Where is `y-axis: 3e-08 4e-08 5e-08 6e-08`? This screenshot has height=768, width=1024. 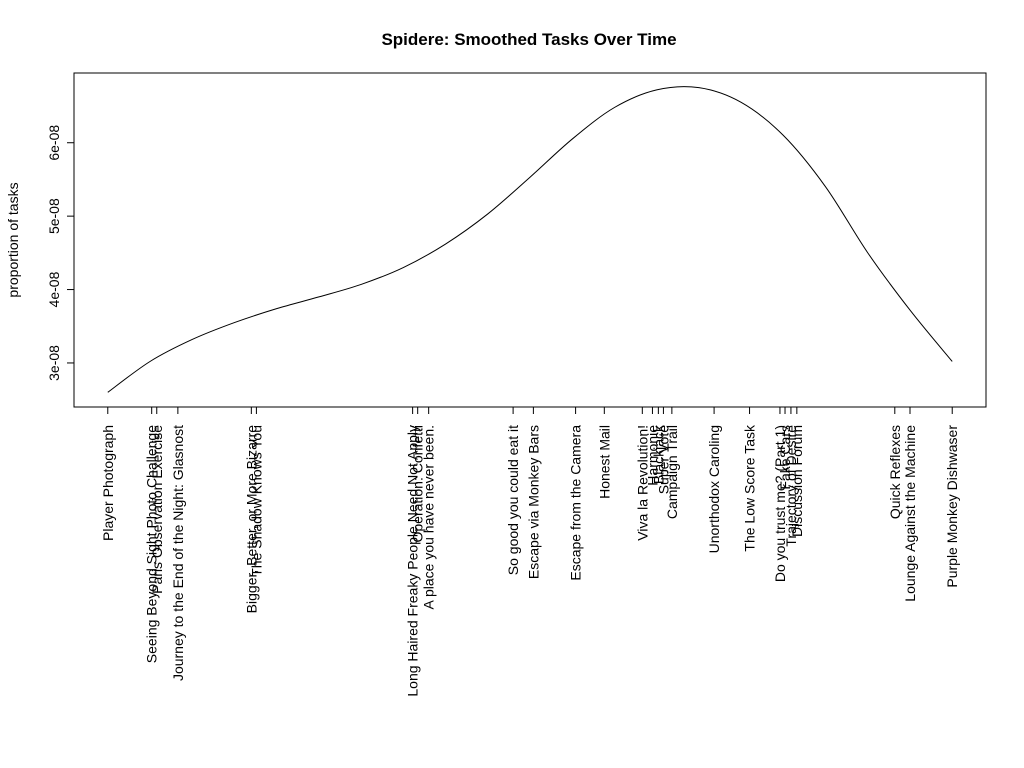 y-axis: 3e-08 4e-08 5e-08 6e-08 is located at coordinates (60, 253).